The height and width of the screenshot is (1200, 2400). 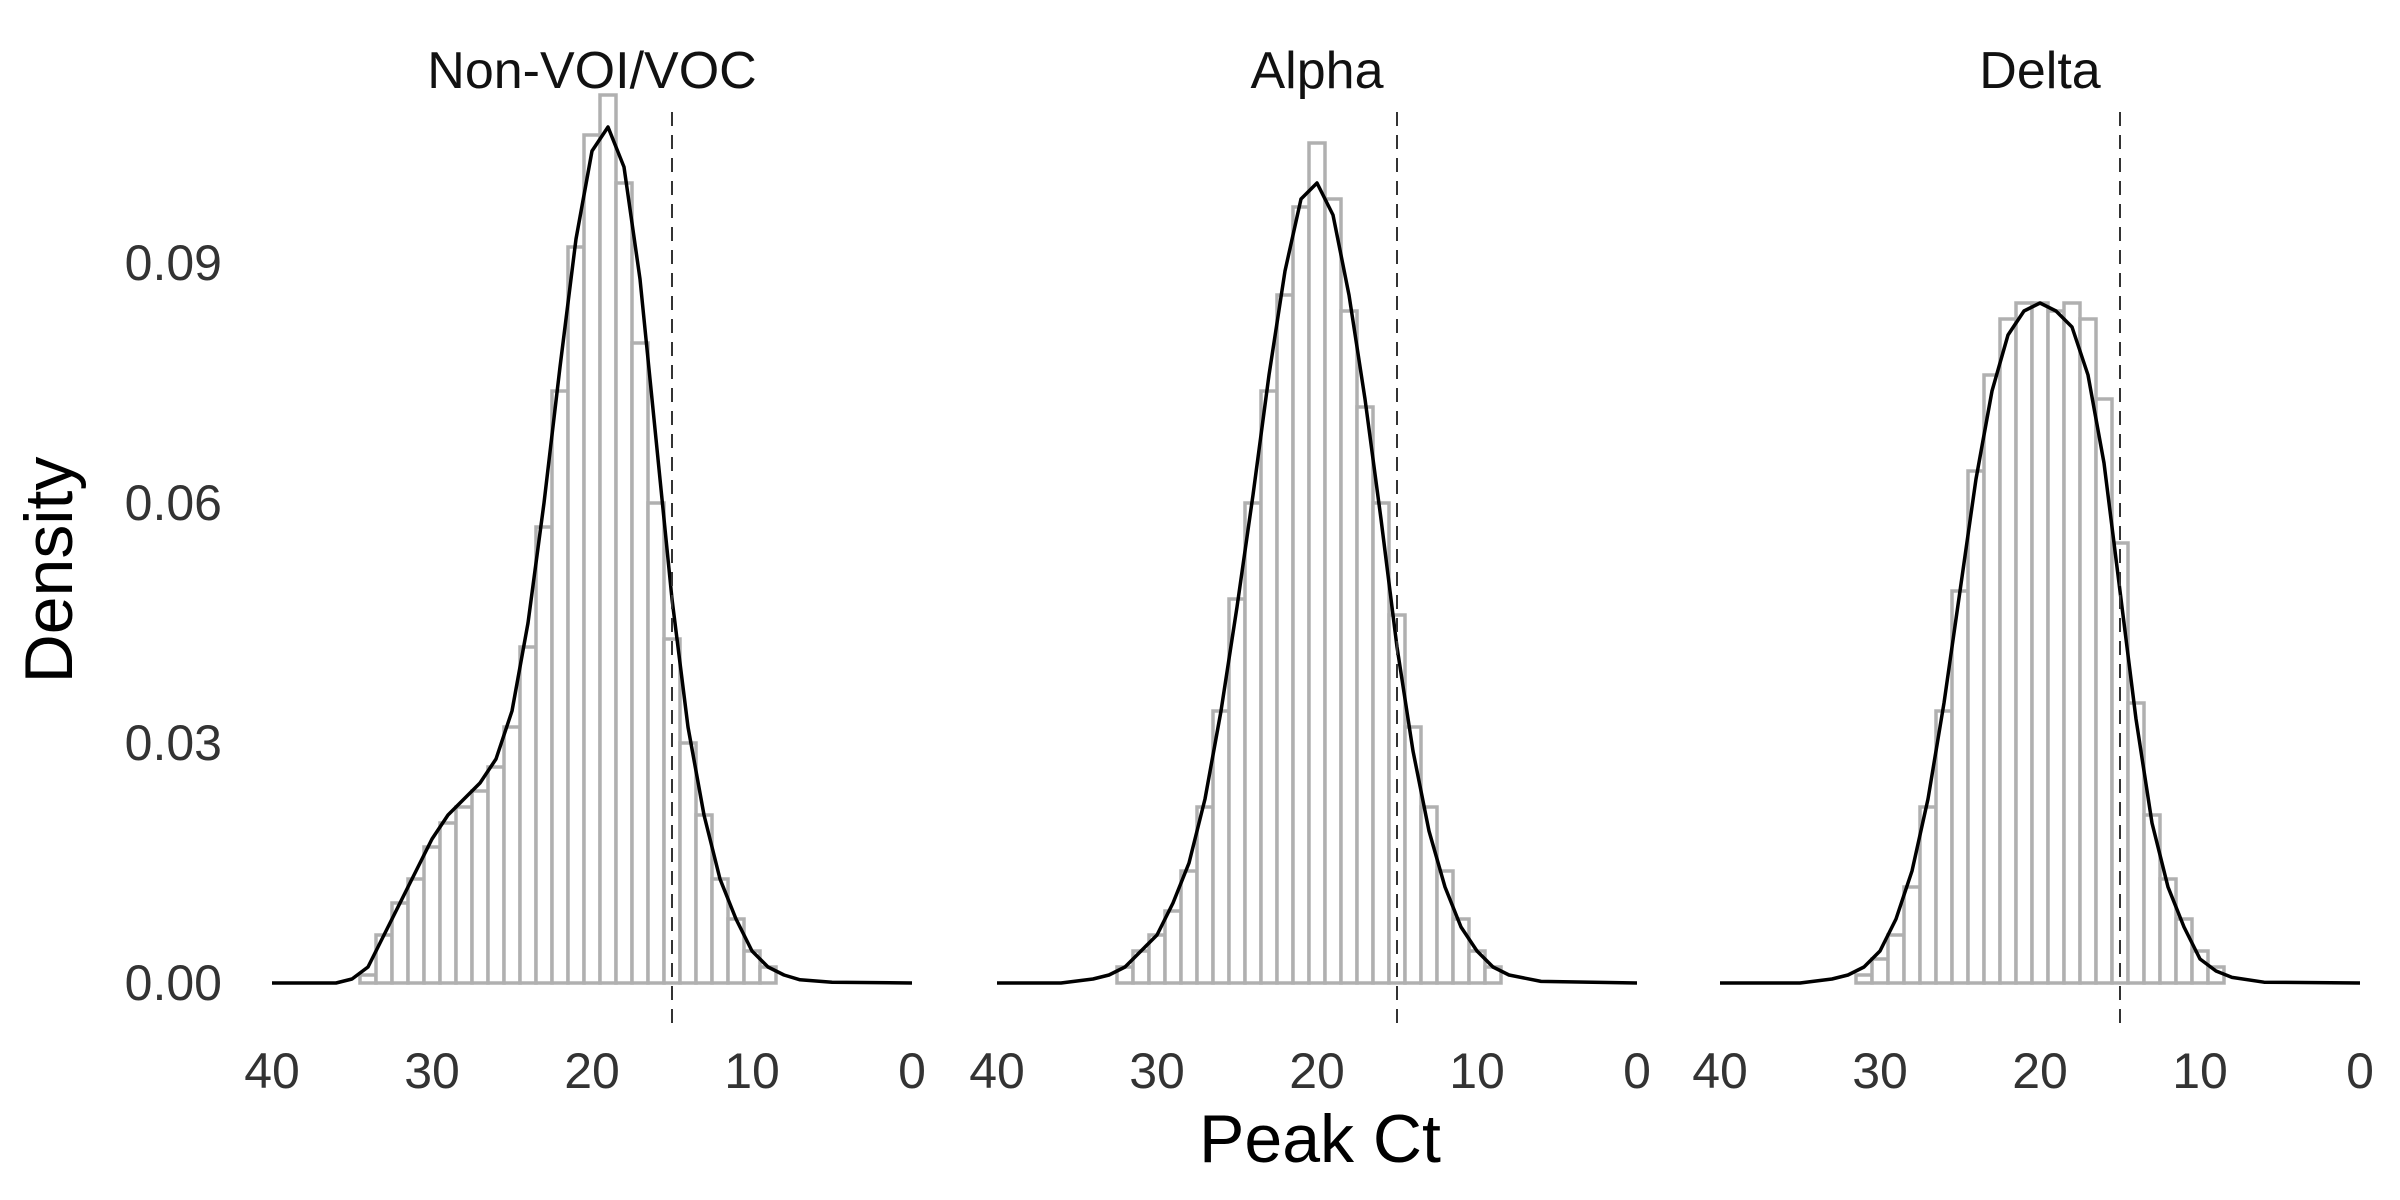 I want to click on facet-title: Delta, so click(x=2039, y=71).